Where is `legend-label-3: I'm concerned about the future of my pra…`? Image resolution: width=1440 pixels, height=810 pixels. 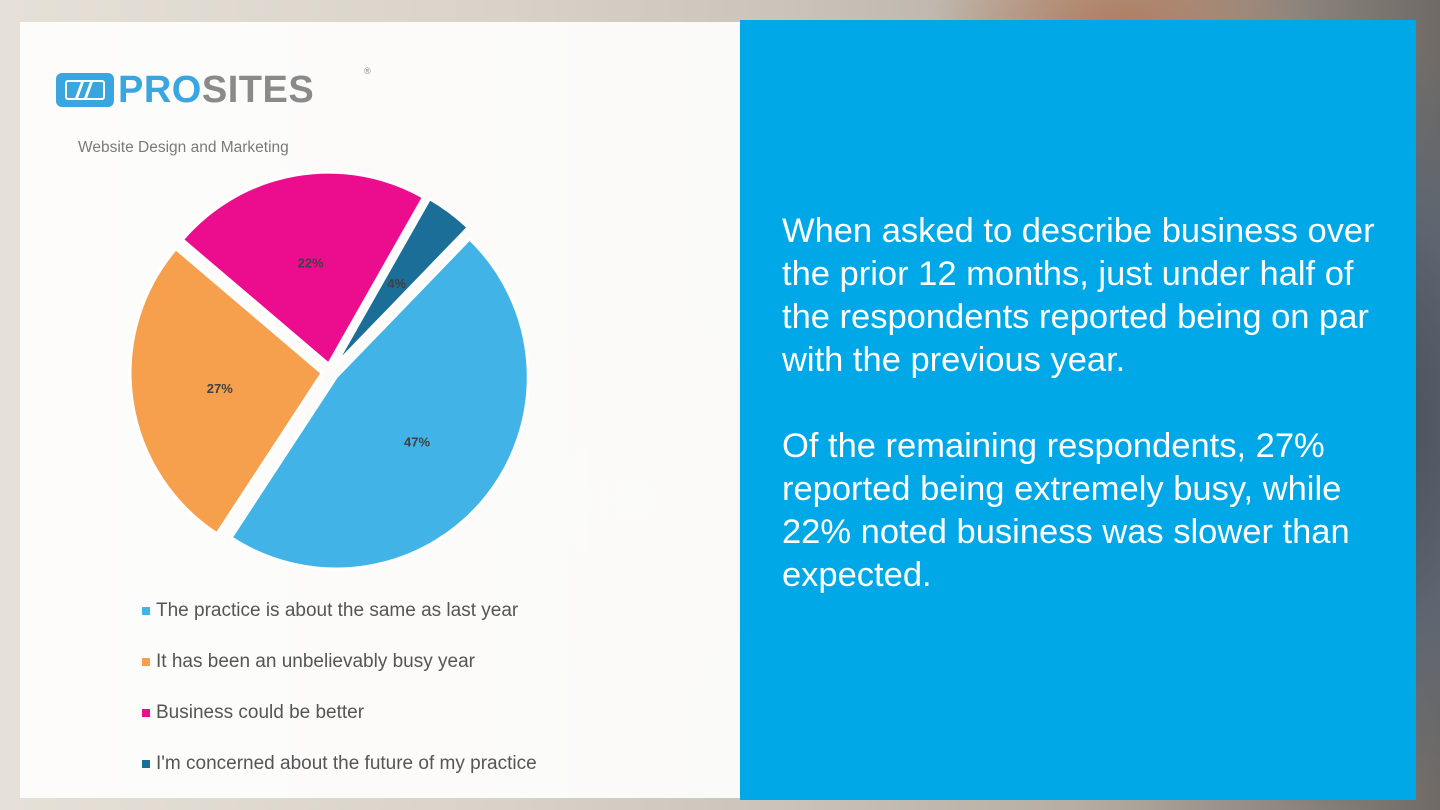
legend-label-3: I'm concerned about the future of my pra… is located at coordinates (346, 763).